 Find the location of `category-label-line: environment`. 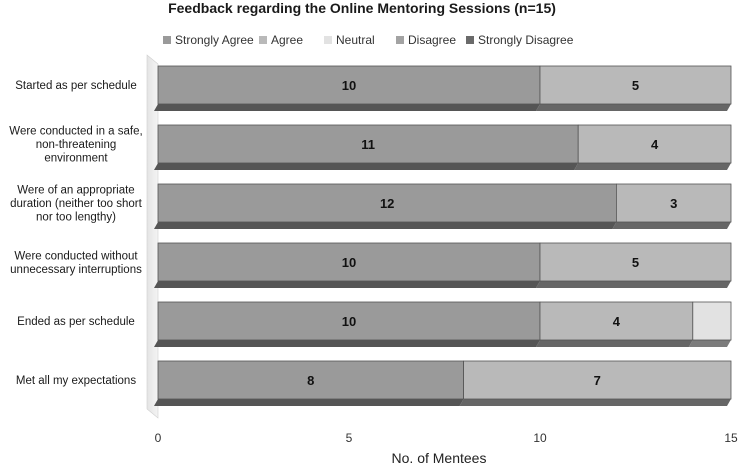

category-label-line: environment is located at coordinates (76, 159).